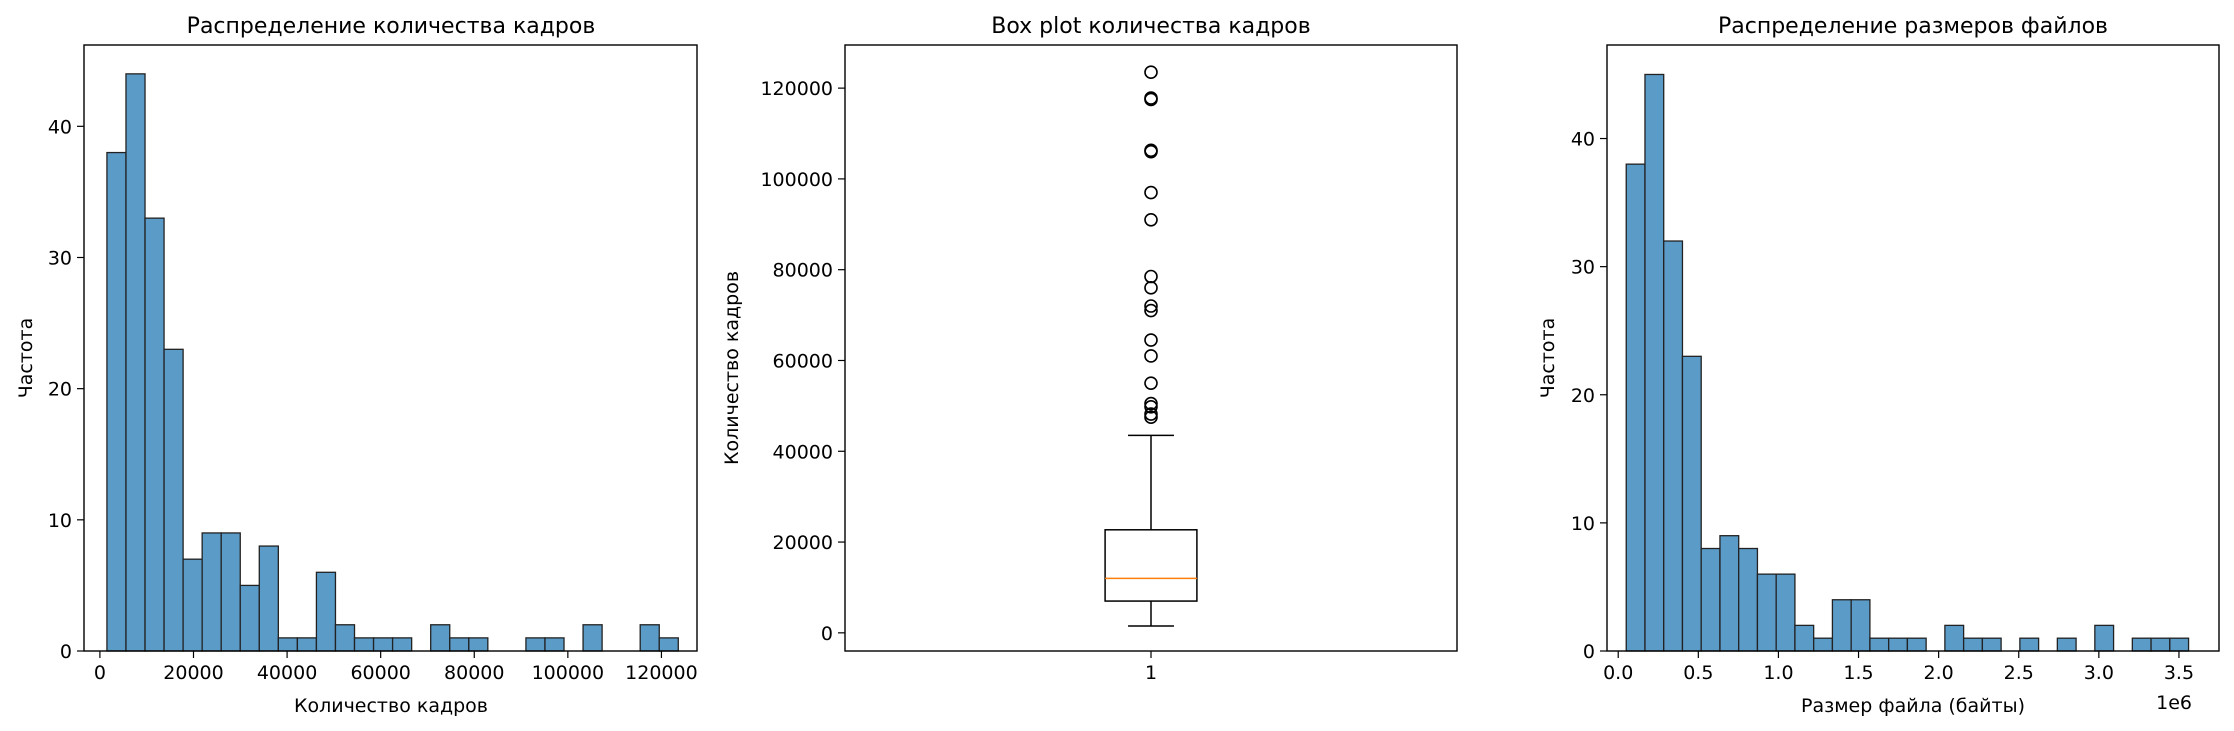 This screenshot has height=731, width=2234. Describe the element at coordinates (1618, 673) in the screenshot. I see `filesize-histogram-xtick-label: 0.0` at that location.